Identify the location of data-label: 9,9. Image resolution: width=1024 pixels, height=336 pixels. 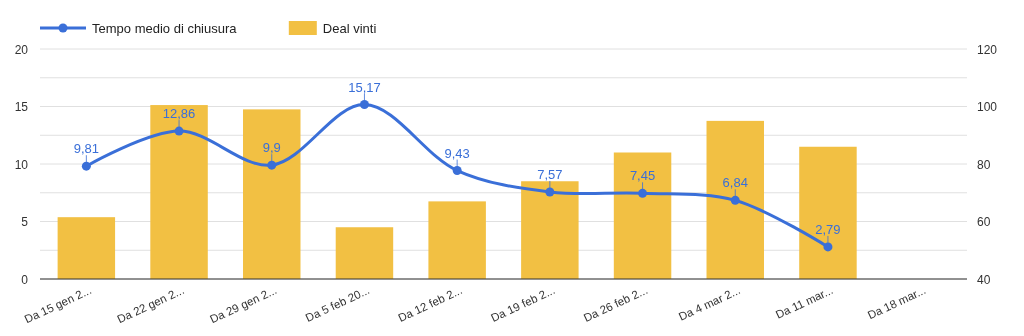
(271, 148).